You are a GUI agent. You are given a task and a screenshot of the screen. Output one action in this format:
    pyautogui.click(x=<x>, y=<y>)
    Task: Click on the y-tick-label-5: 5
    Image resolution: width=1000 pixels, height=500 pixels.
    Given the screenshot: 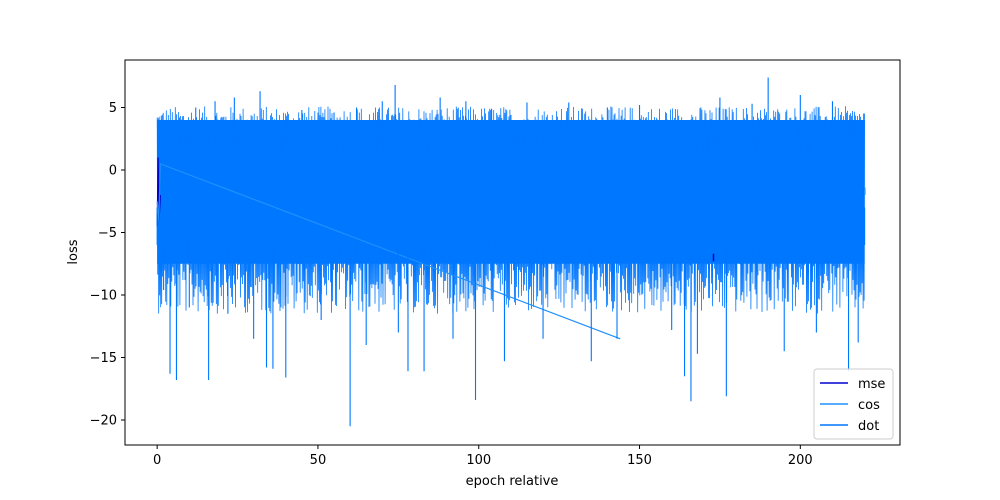 What is the action you would take?
    pyautogui.click(x=113, y=108)
    